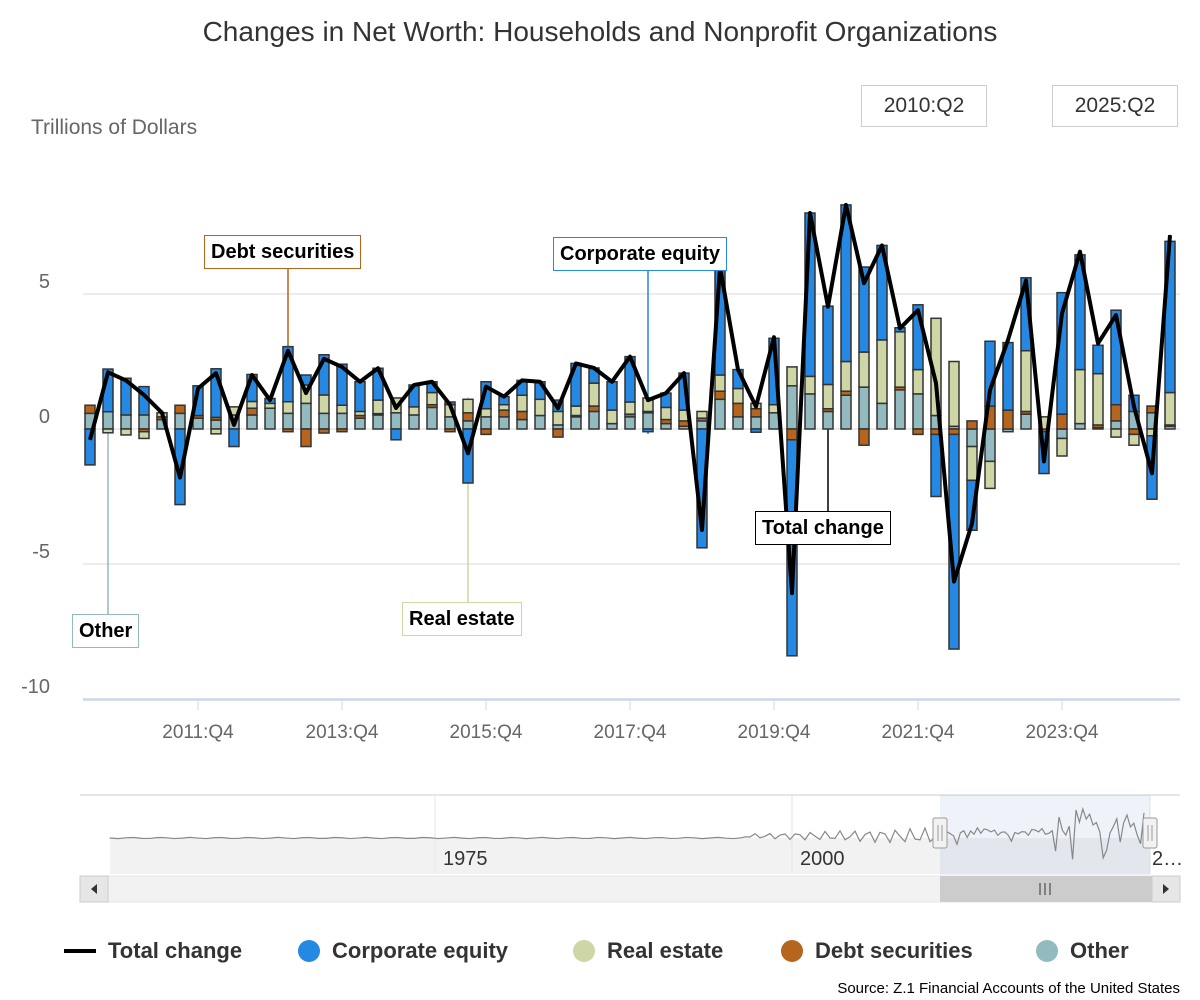  Describe the element at coordinates (774, 732) in the screenshot. I see `x-tick-label: 2019:Q4` at that location.